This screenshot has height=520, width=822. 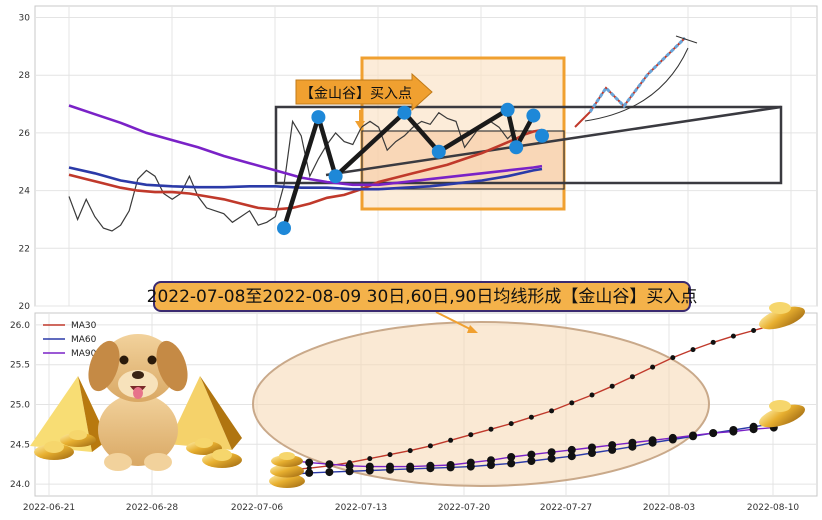 I want to click on gold-pyramid-icon, so click(x=205, y=413).